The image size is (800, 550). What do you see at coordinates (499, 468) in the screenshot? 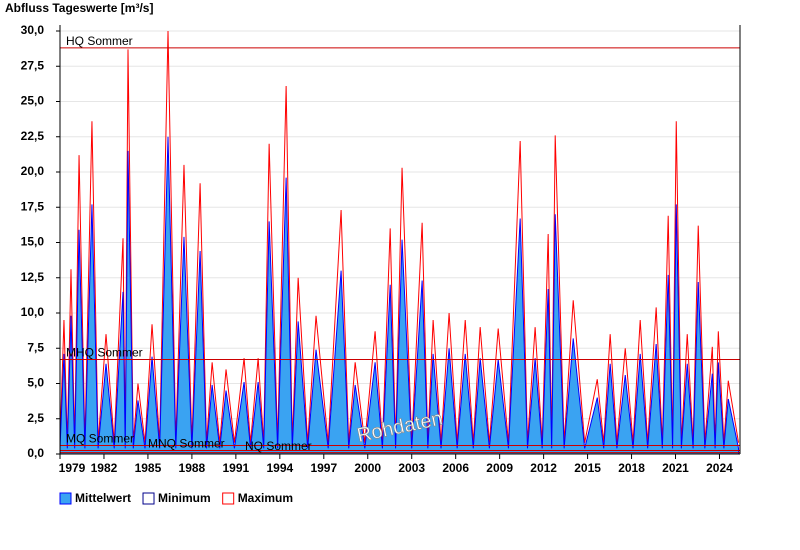
I see `x-tick-label: 2009` at bounding box center [499, 468].